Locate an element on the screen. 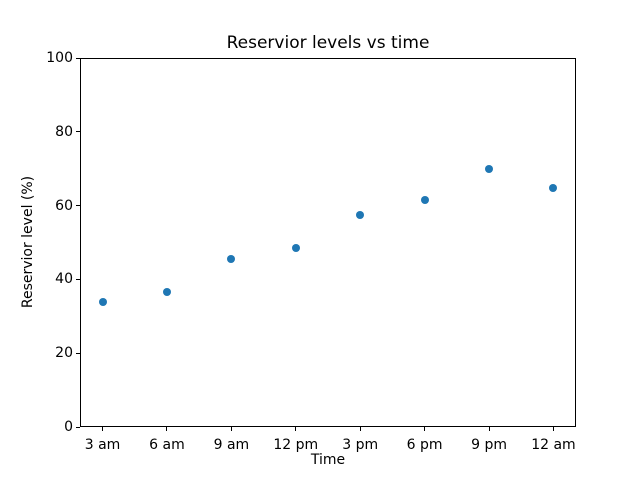 The width and height of the screenshot is (640, 480). y-tick-label: 0 is located at coordinates (68, 427).